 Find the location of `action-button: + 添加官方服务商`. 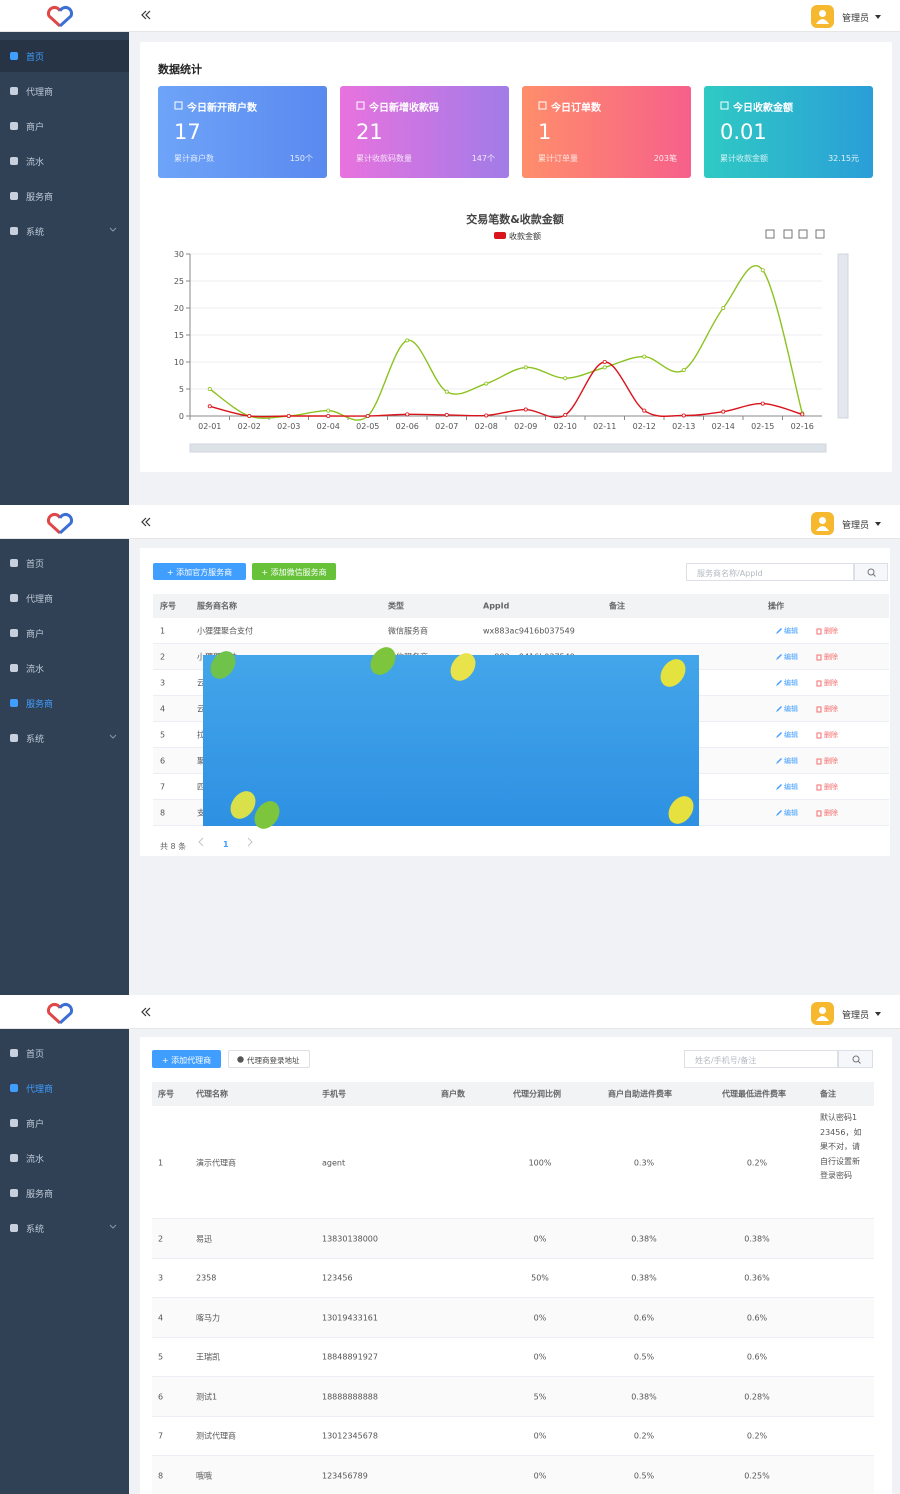

action-button: + 添加官方服务商 is located at coordinates (199, 571).